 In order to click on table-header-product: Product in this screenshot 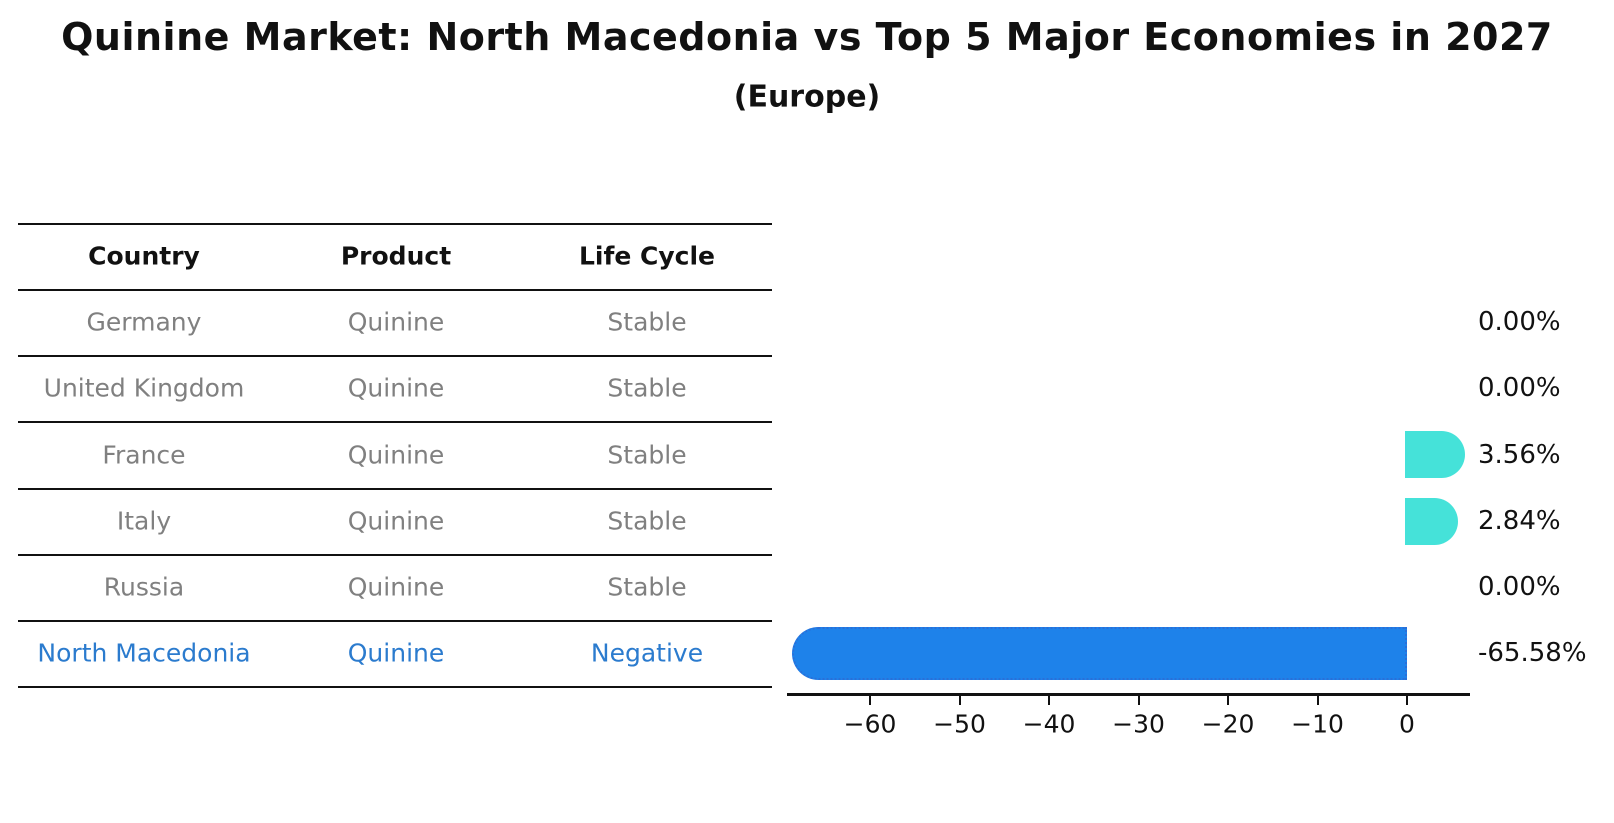, I will do `click(396, 256)`.